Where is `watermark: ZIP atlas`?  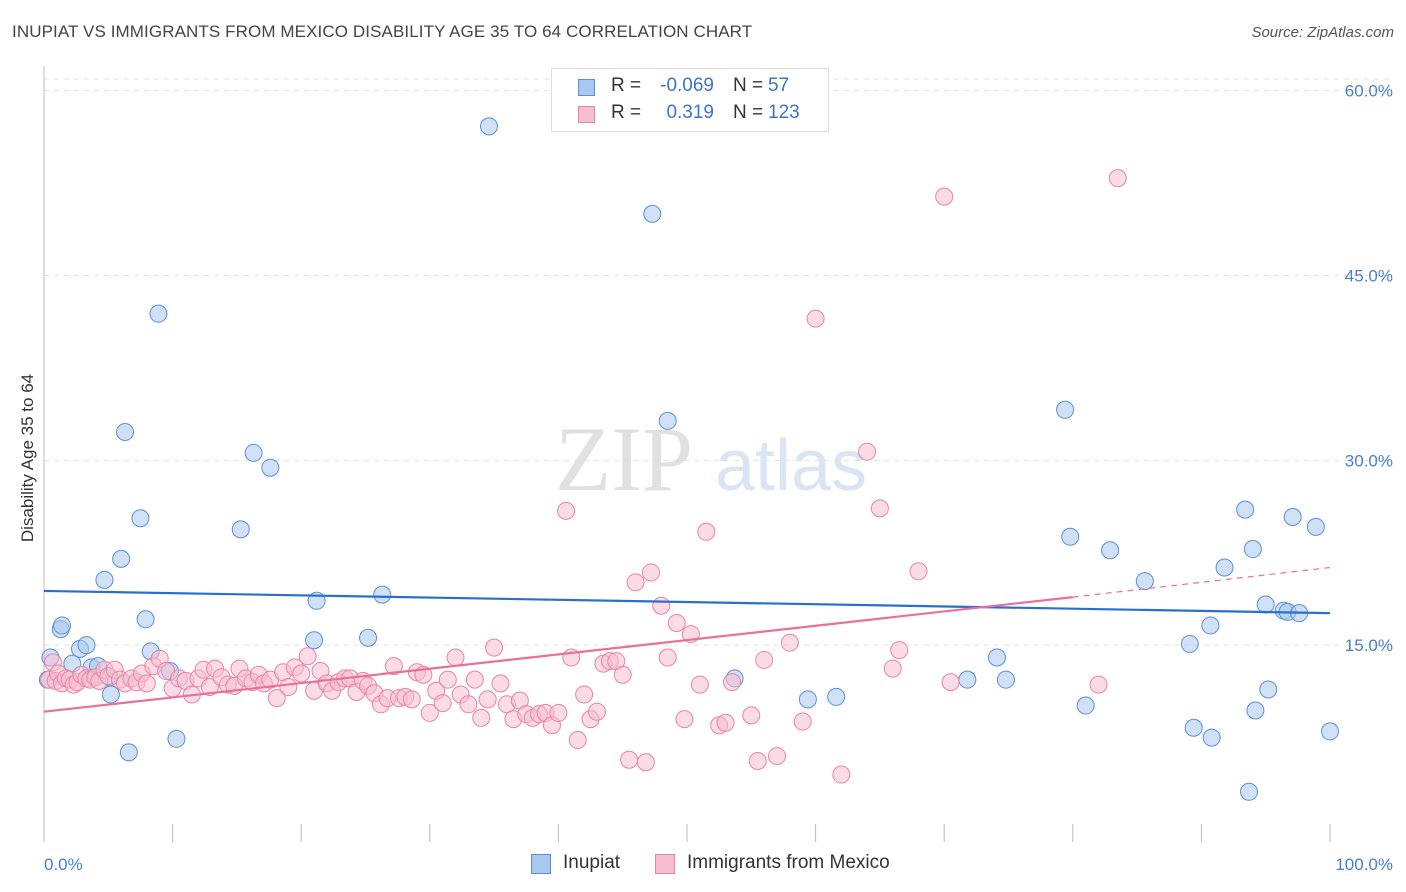
watermark: ZIP atlas is located at coordinates (711, 459).